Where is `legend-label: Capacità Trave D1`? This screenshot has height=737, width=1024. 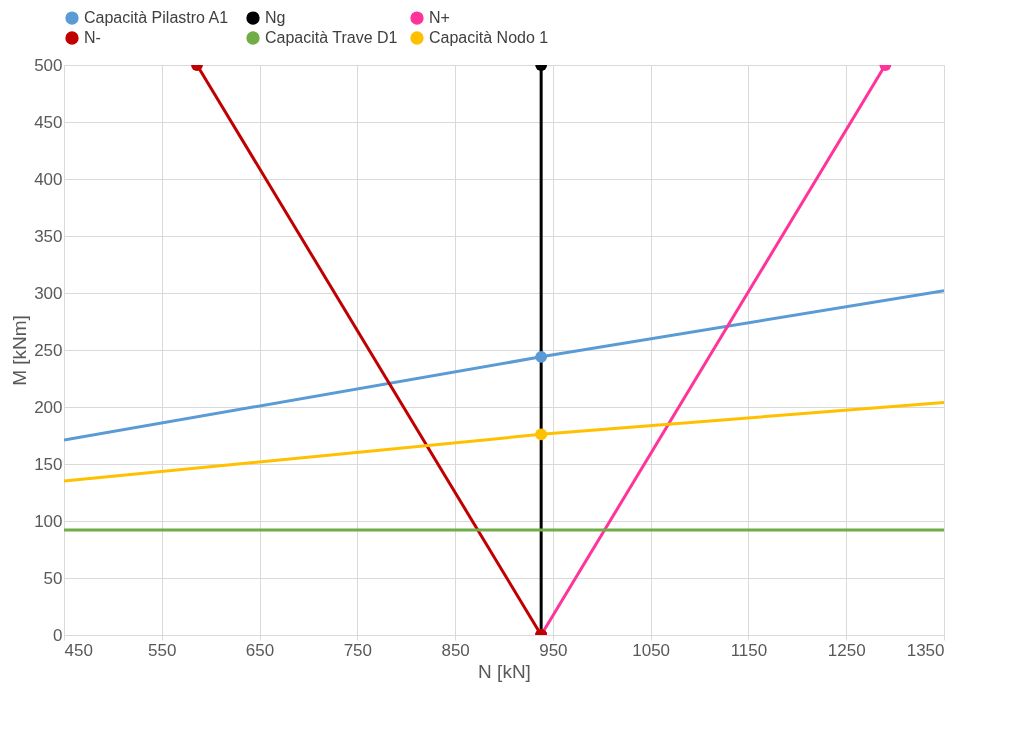
legend-label: Capacità Trave D1 is located at coordinates (331, 37).